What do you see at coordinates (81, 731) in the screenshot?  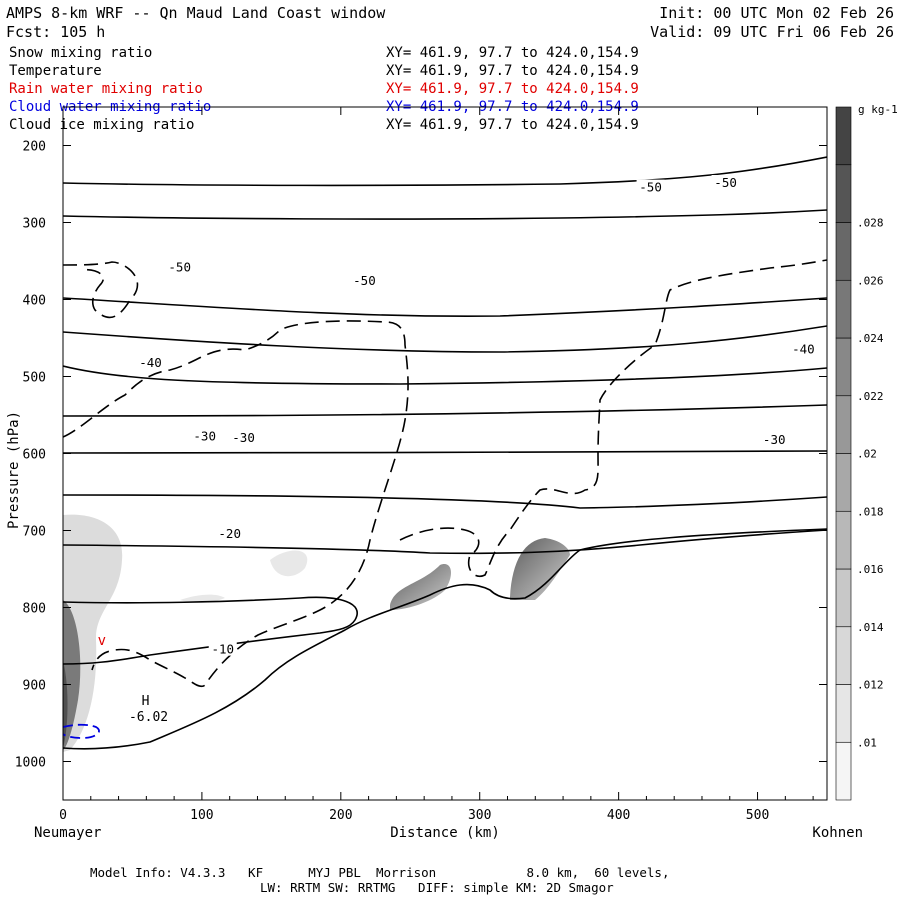 I see `cloud-water-contour` at bounding box center [81, 731].